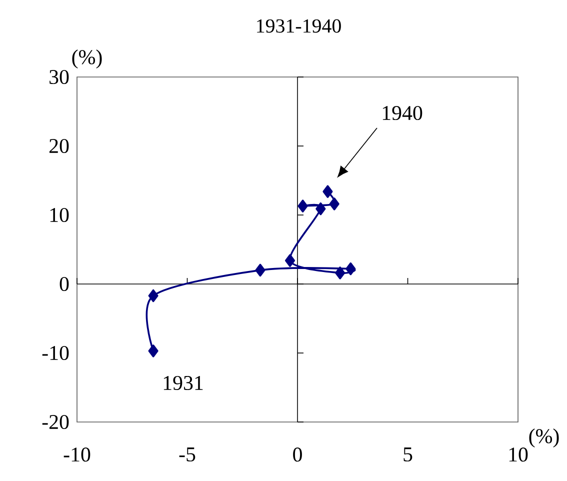 The image size is (567, 481). I want to click on annotation: 1940, so click(402, 113).